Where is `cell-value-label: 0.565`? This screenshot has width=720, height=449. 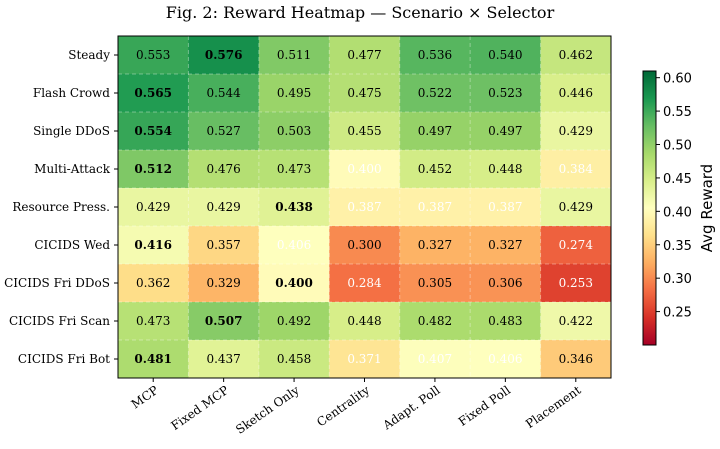
cell-value-label: 0.565 is located at coordinates (153, 93).